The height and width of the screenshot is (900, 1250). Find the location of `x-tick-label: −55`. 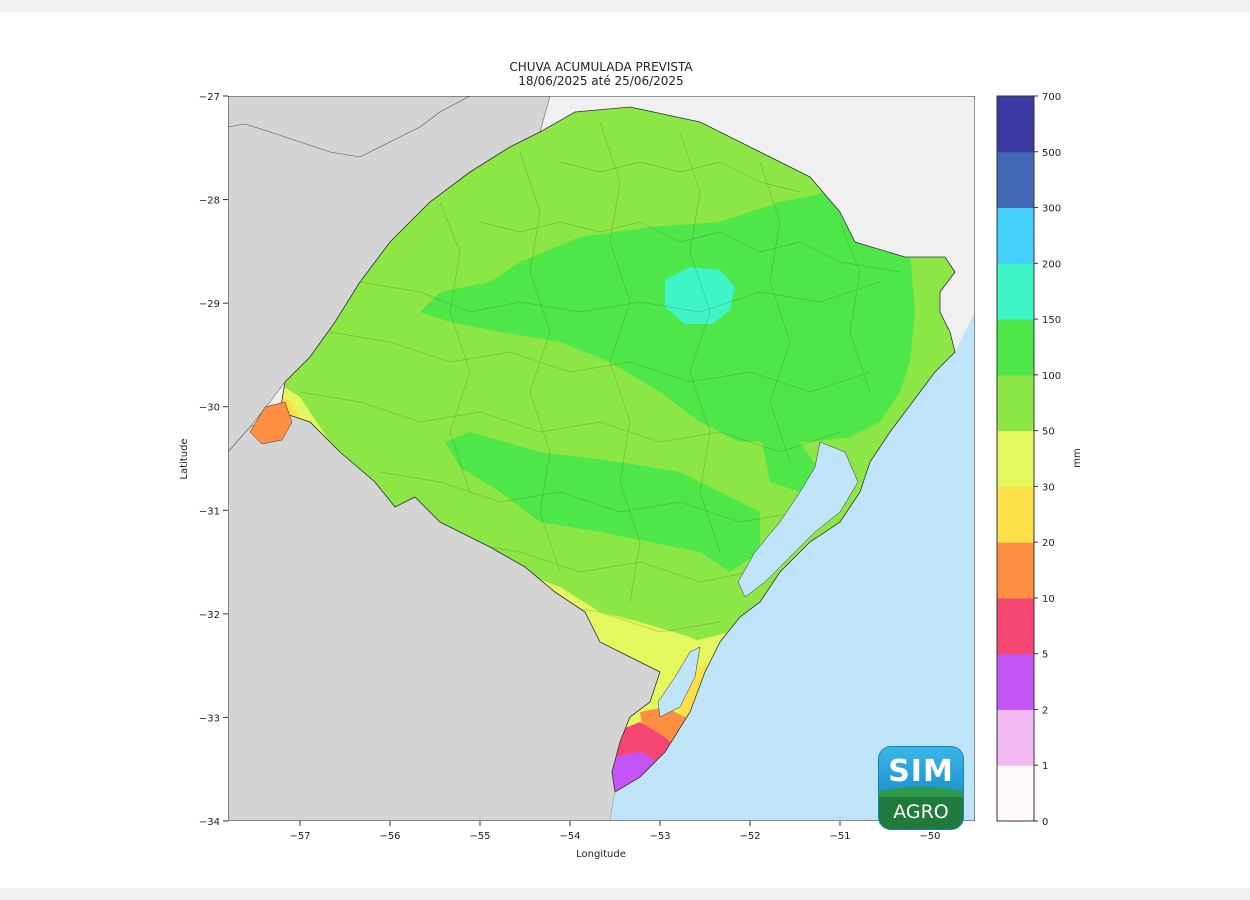

x-tick-label: −55 is located at coordinates (479, 836).